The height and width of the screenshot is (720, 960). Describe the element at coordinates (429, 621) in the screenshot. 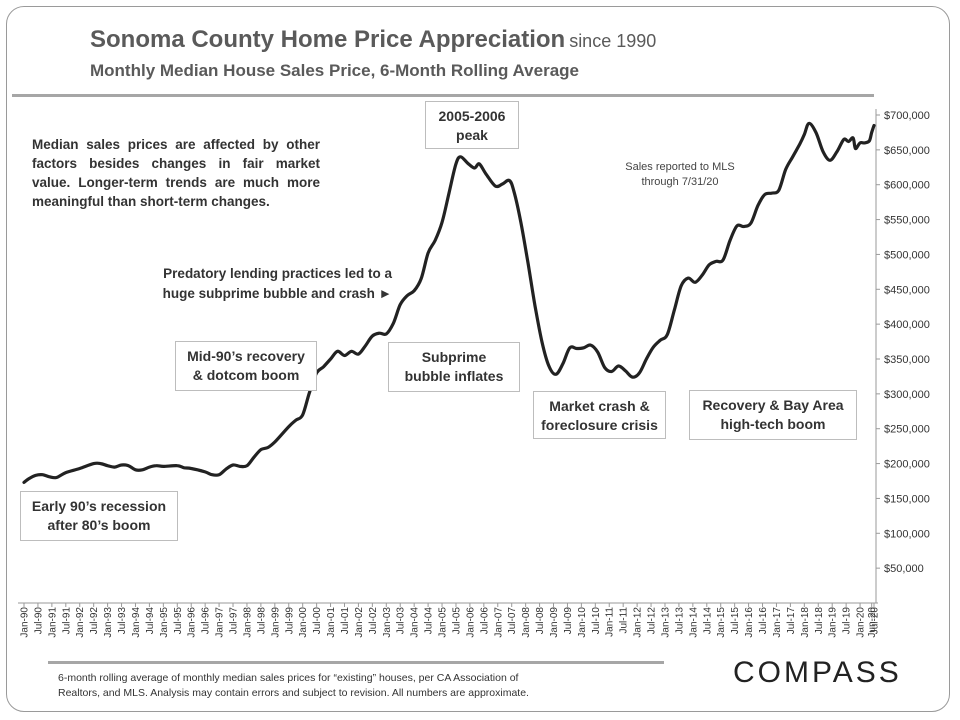

I see `x-tick-label: Jul-04` at that location.